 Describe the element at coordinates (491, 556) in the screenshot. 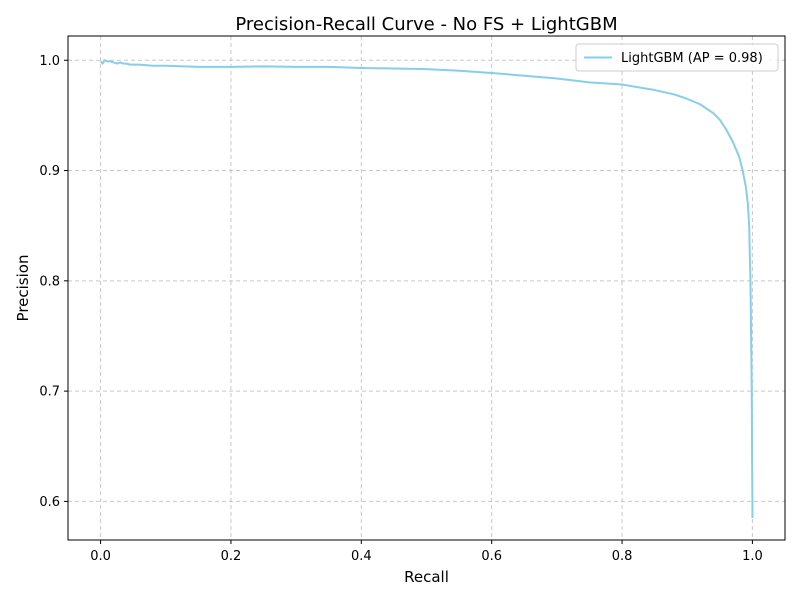

I see `x-tick-label: 0.6` at that location.